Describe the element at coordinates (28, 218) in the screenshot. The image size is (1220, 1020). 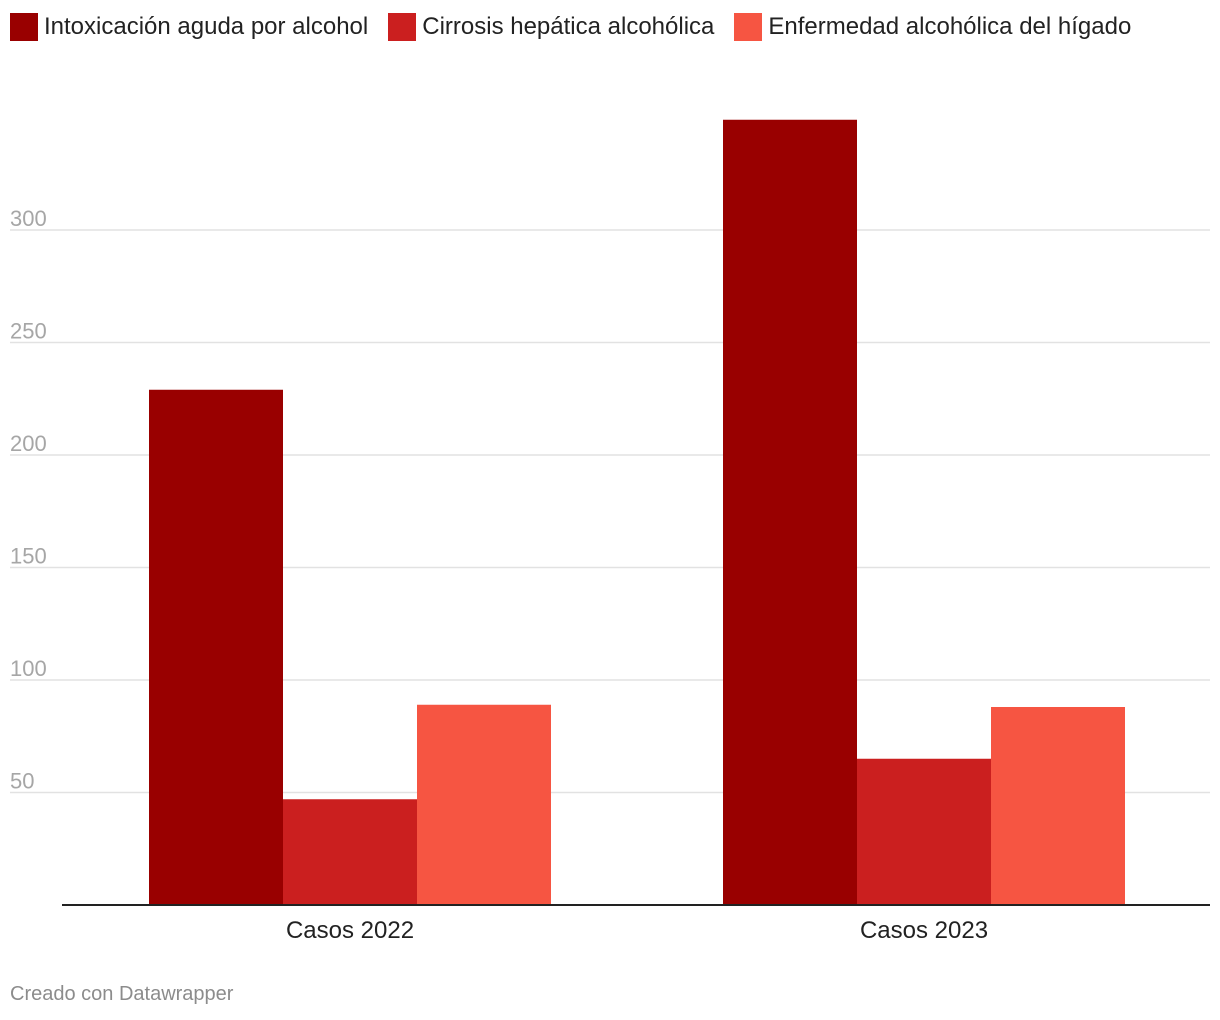
I see `y-tick-label-300: 300` at that location.